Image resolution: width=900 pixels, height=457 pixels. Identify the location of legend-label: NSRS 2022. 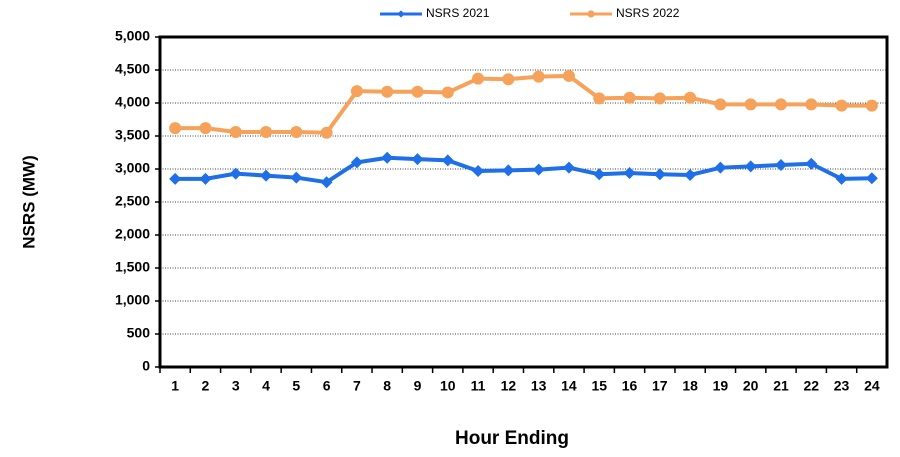
(648, 13).